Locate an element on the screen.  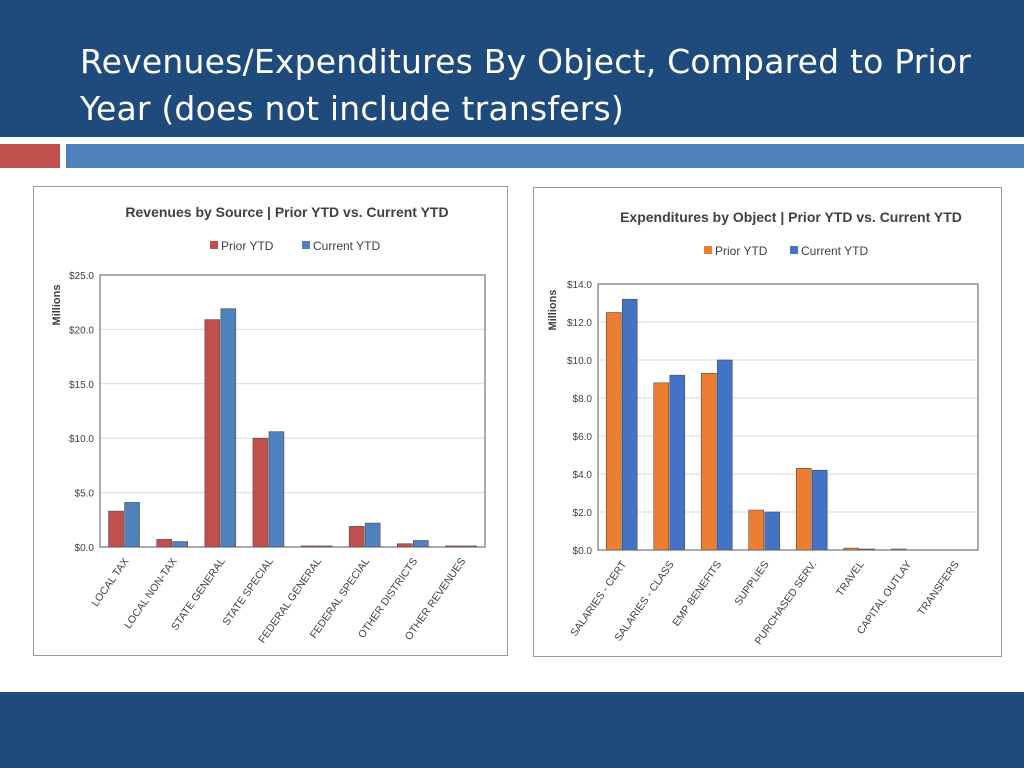
accent-bar-red is located at coordinates (30, 156).